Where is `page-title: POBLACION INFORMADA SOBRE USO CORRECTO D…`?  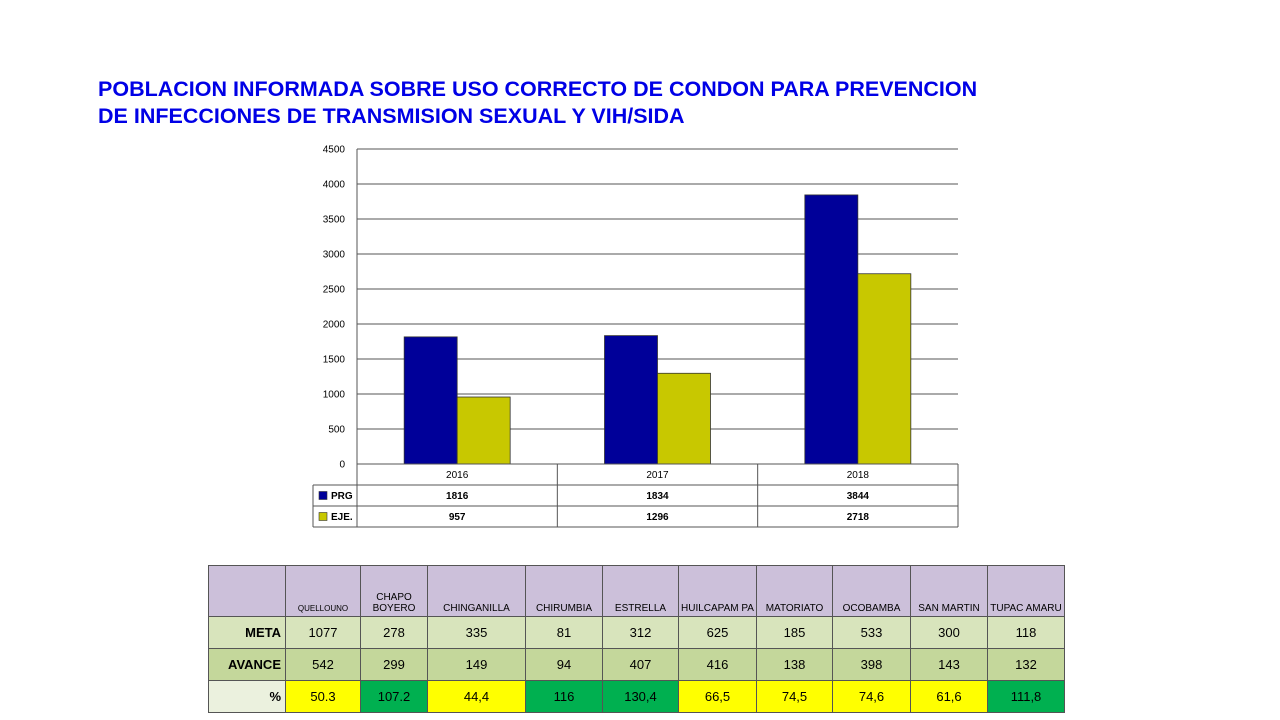 page-title: POBLACION INFORMADA SOBRE USO CORRECTO D… is located at coordinates (658, 103).